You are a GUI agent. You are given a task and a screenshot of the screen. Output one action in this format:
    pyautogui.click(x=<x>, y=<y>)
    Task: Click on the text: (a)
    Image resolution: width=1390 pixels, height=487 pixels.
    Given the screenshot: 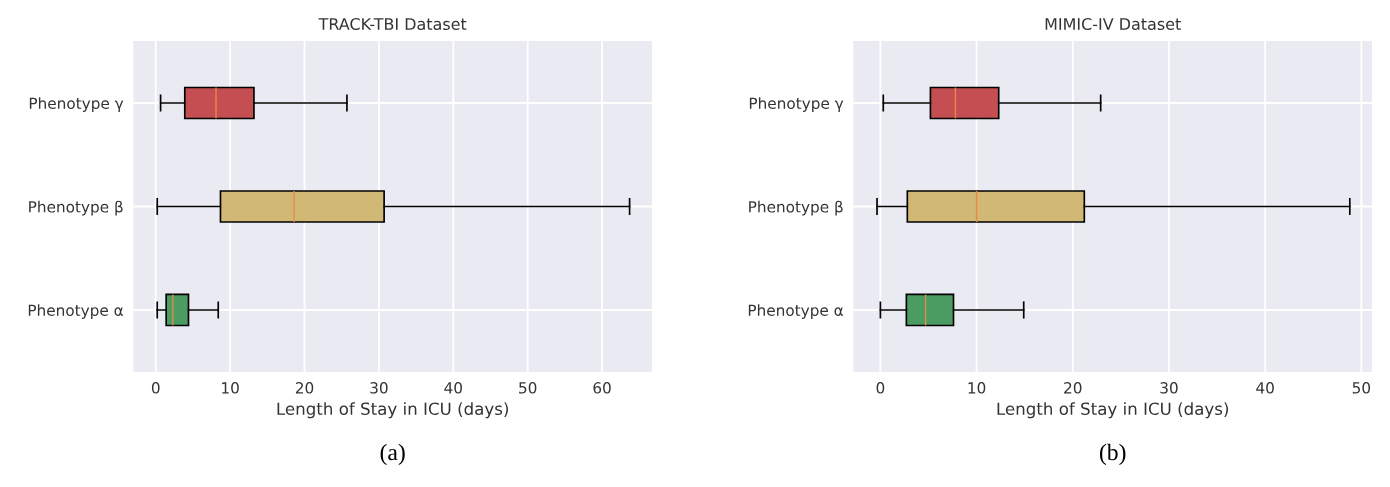 What is the action you would take?
    pyautogui.click(x=392, y=454)
    